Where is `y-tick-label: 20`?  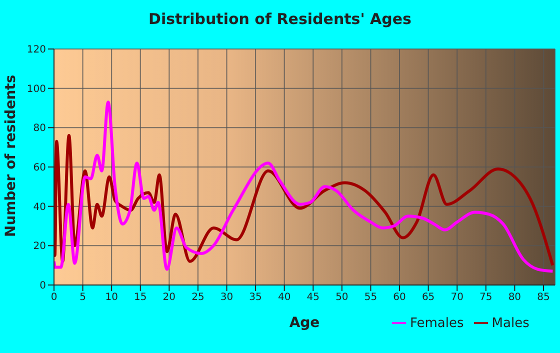
y-tick-label: 20 is located at coordinates (39, 246).